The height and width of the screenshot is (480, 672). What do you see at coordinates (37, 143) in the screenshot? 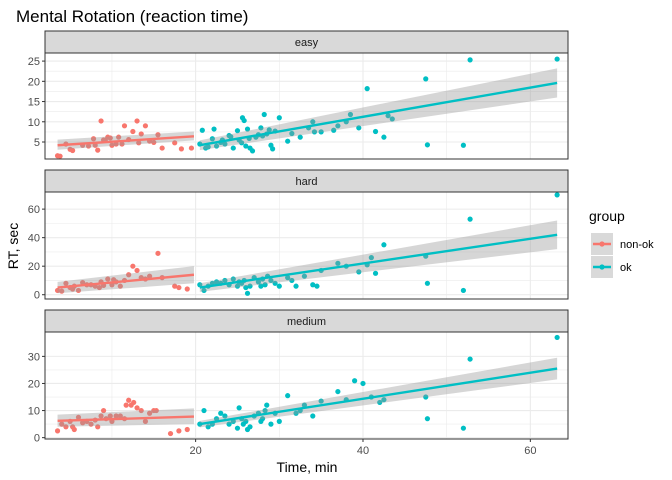
I see `y-tick-label: 5` at bounding box center [37, 143].